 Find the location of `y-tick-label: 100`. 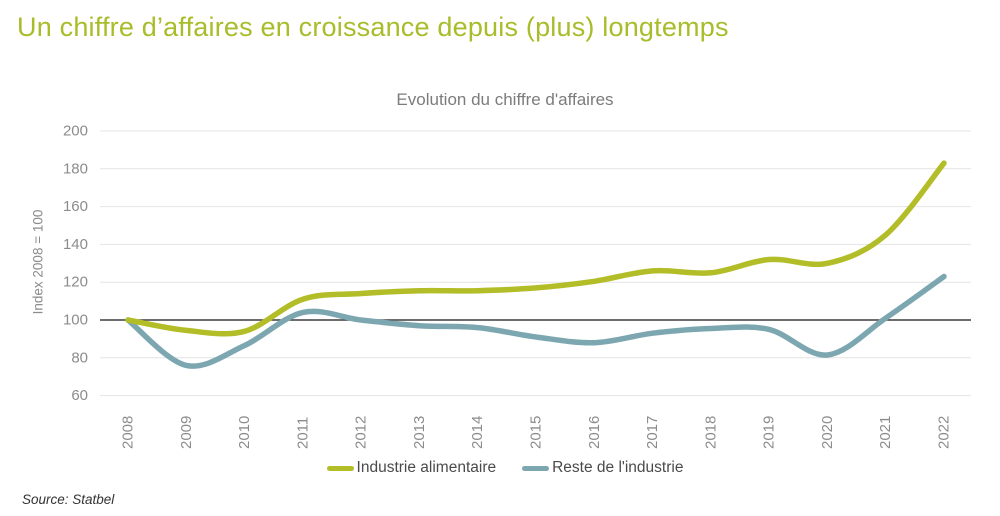

y-tick-label: 100 is located at coordinates (75, 320).